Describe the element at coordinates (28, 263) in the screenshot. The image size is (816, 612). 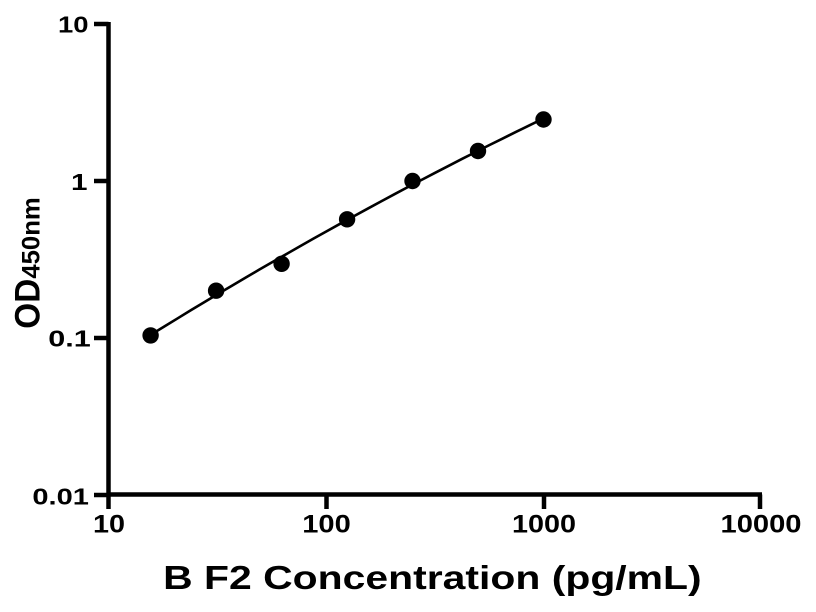
I see `svg-text: OD450nm` at that location.